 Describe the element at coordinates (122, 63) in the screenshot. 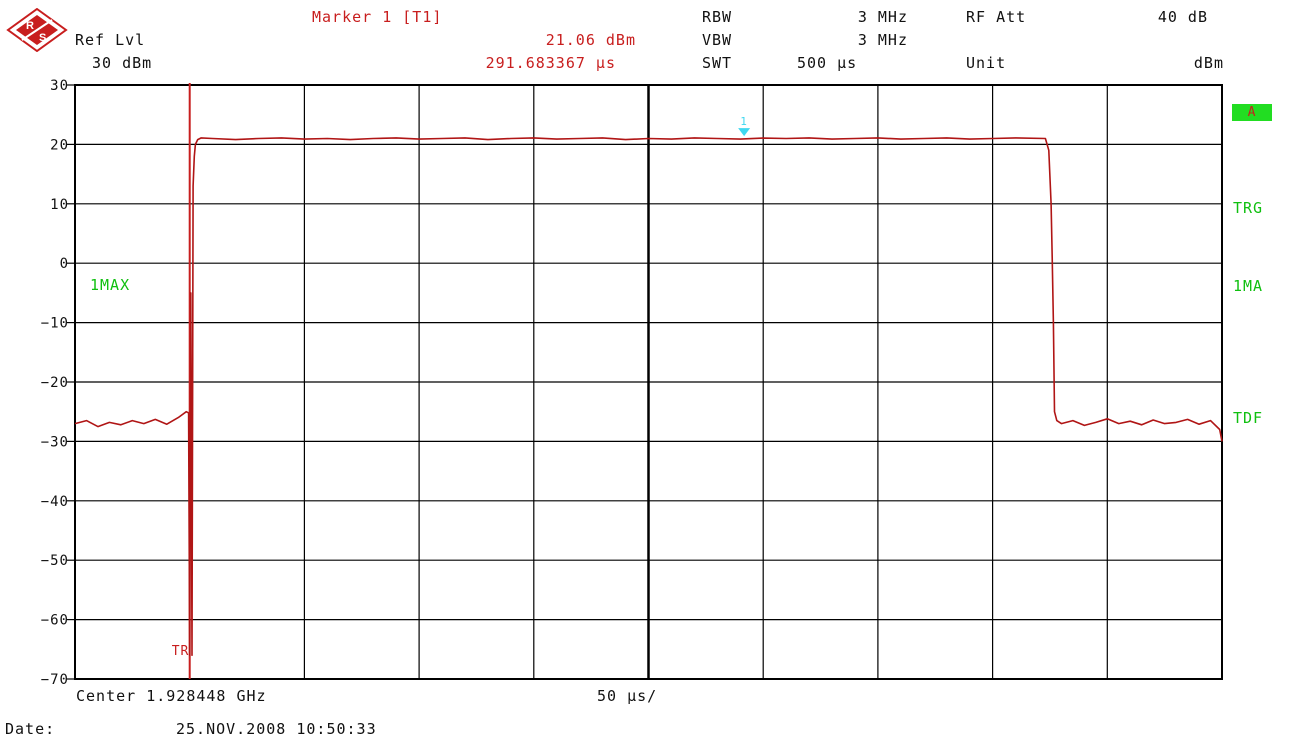

I see `ref-level-value: 30 dBm` at that location.